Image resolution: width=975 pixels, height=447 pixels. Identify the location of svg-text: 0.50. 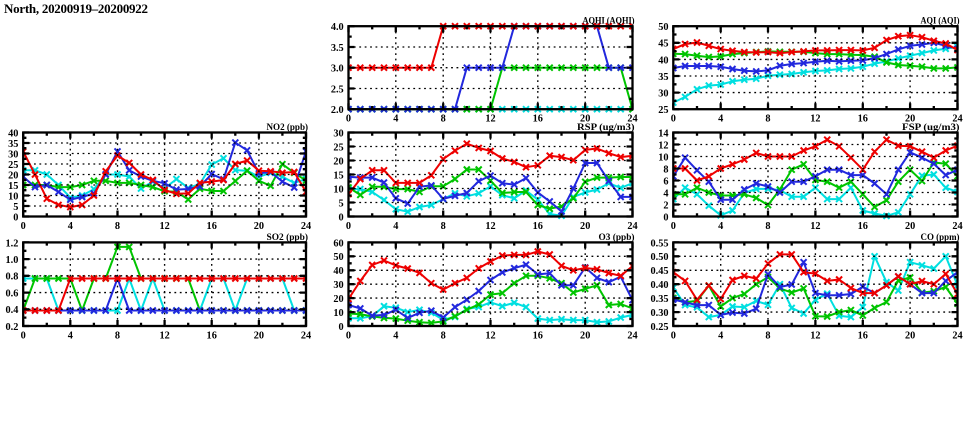
(659, 257).